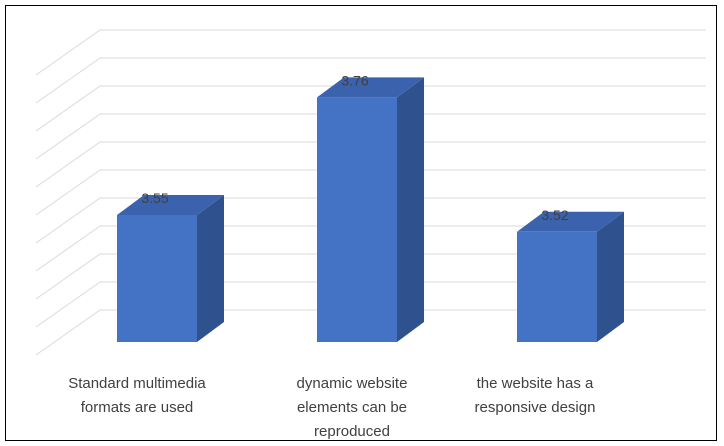 The width and height of the screenshot is (724, 446). I want to click on category-label-line: Standard multimedia, so click(137, 383).